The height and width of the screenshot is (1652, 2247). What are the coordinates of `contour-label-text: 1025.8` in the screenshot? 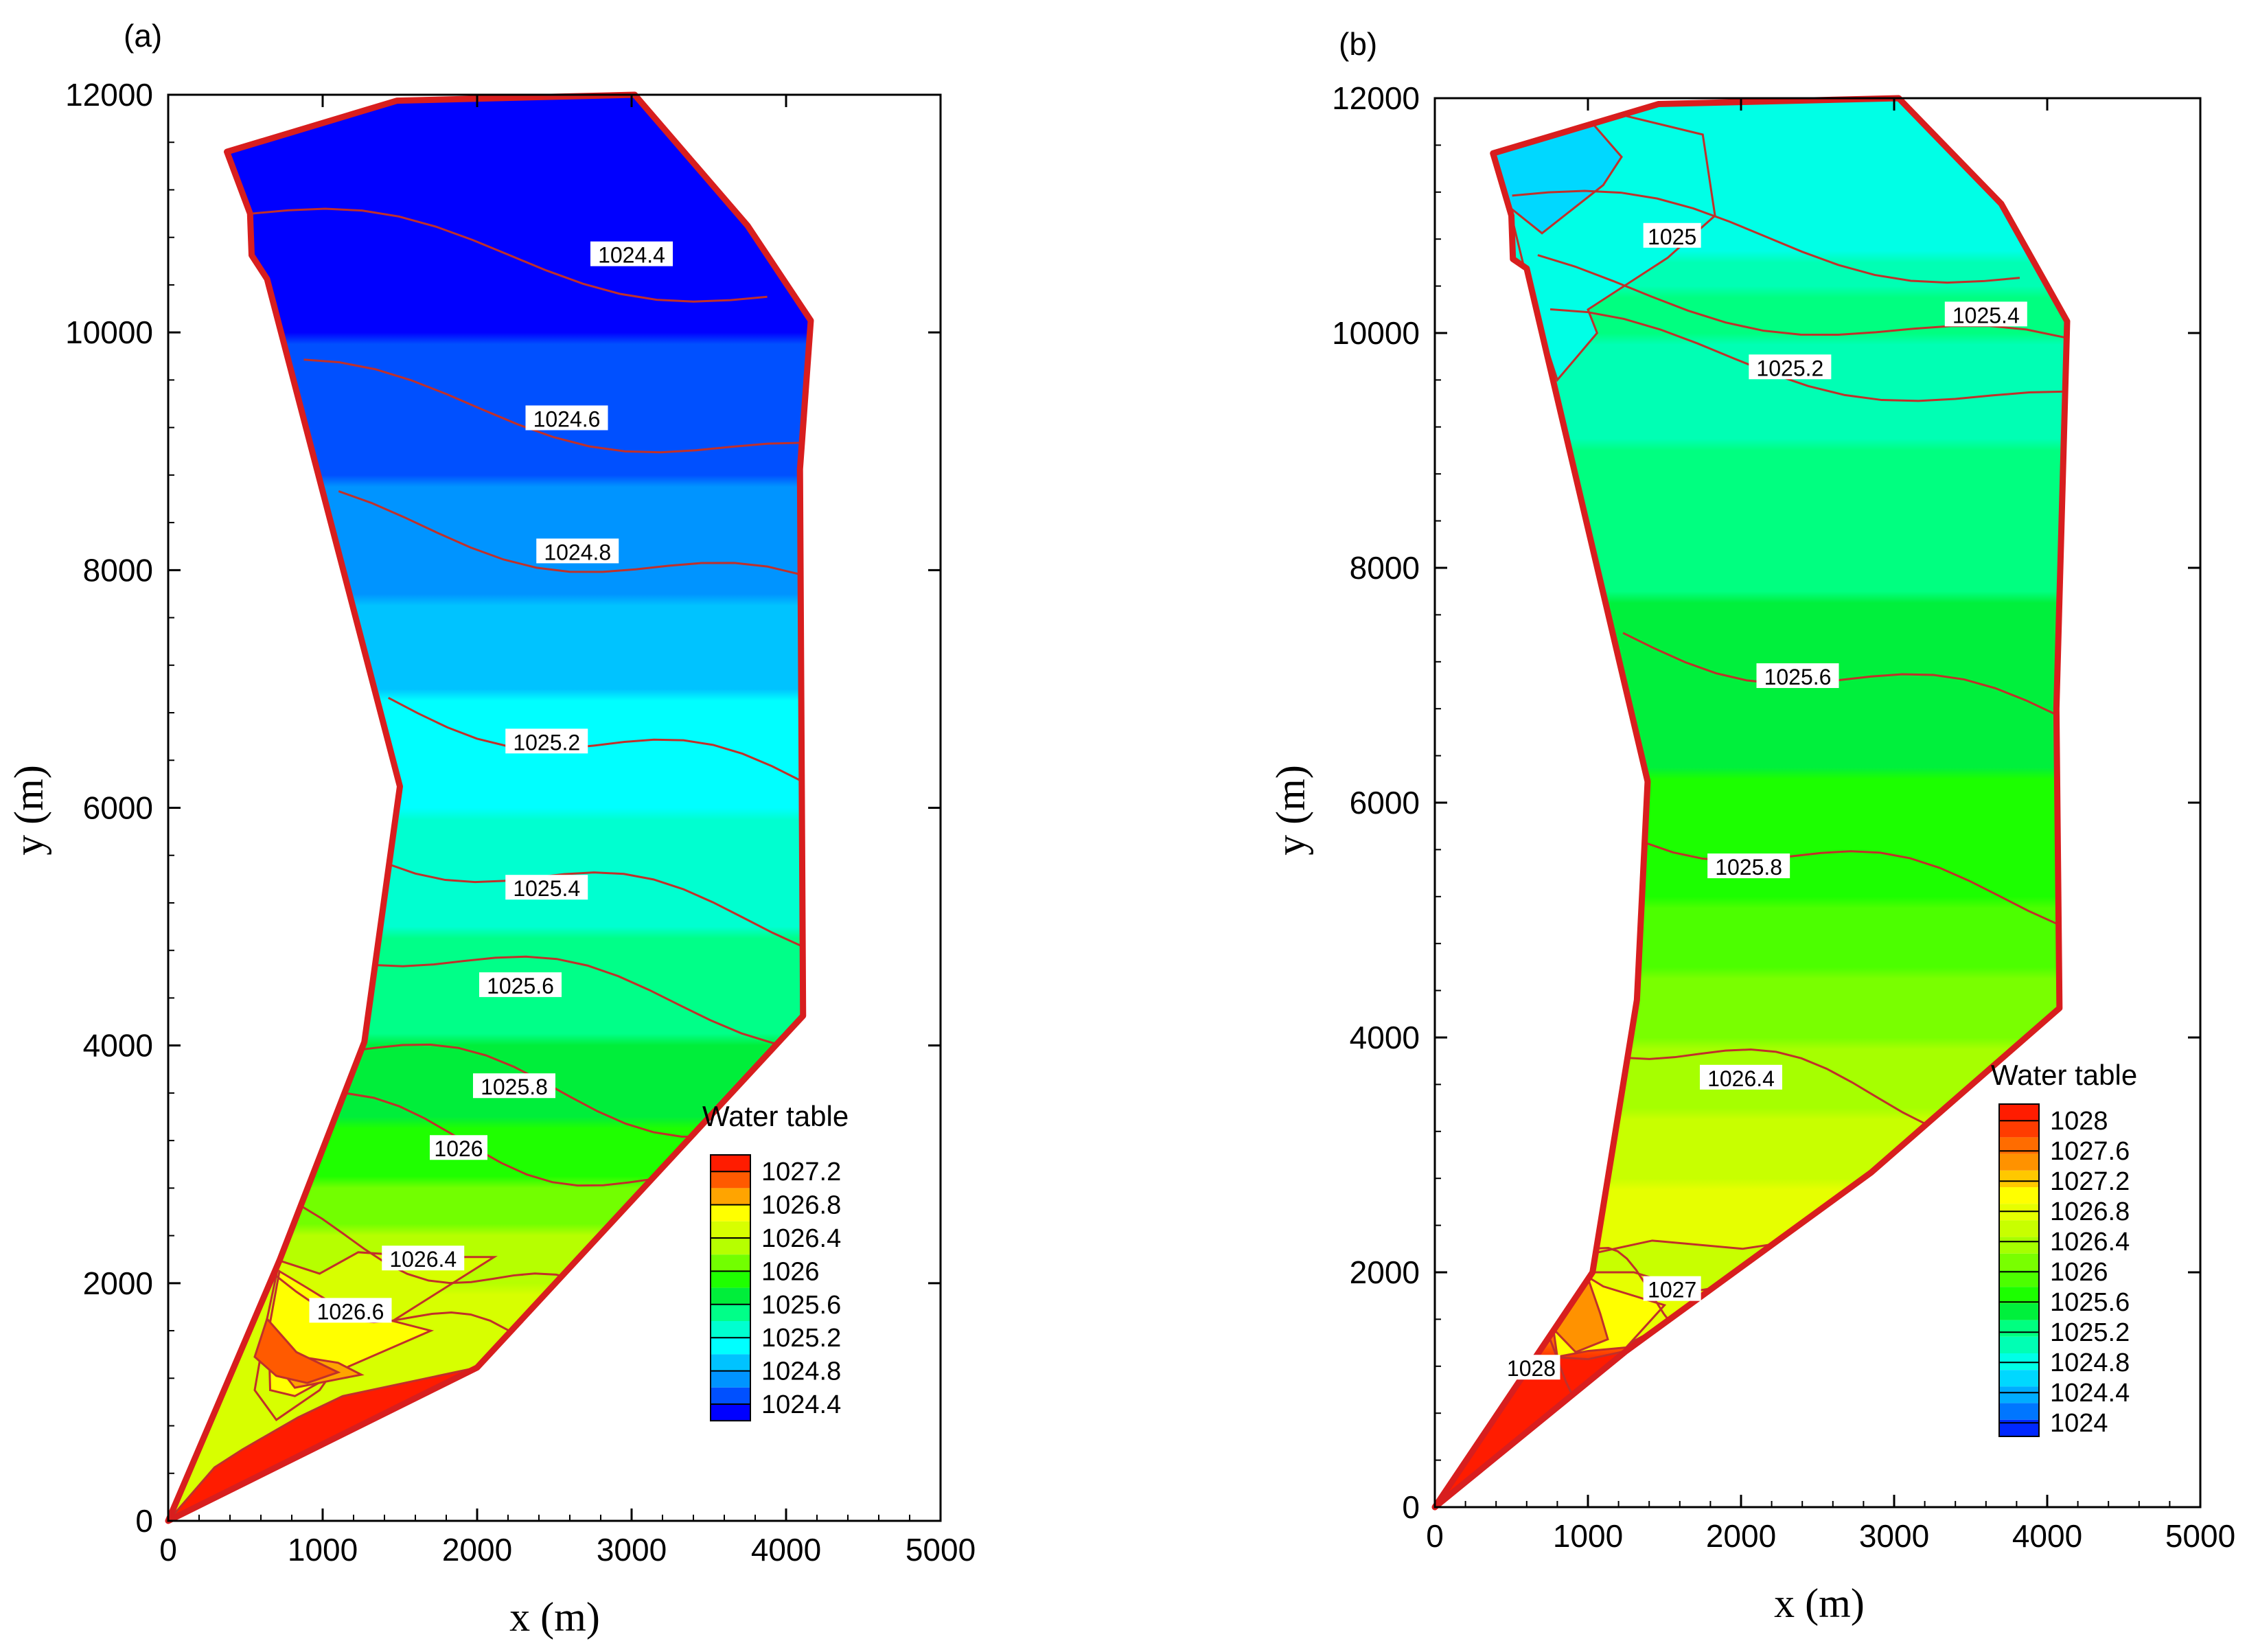 It's located at (514, 1087).